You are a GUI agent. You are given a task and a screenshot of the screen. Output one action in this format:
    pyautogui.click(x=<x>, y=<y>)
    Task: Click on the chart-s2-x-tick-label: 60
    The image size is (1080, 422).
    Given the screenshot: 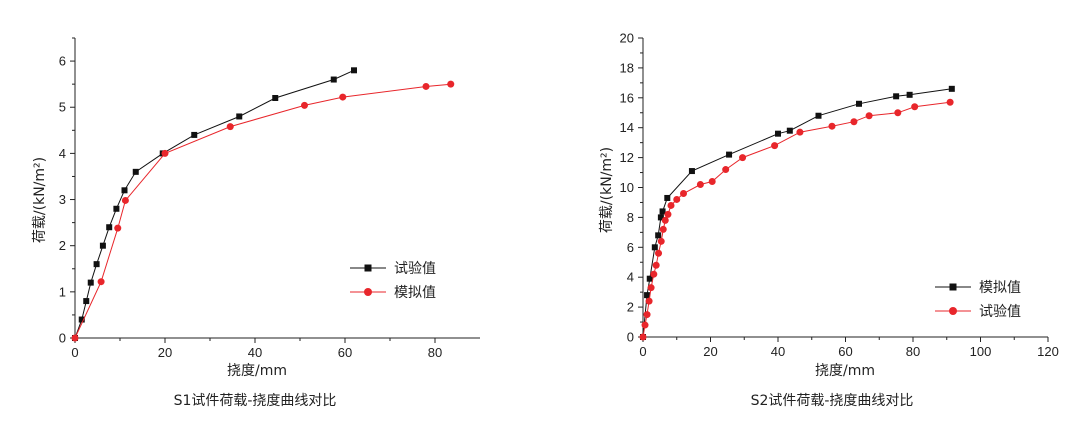 What is the action you would take?
    pyautogui.click(x=845, y=351)
    